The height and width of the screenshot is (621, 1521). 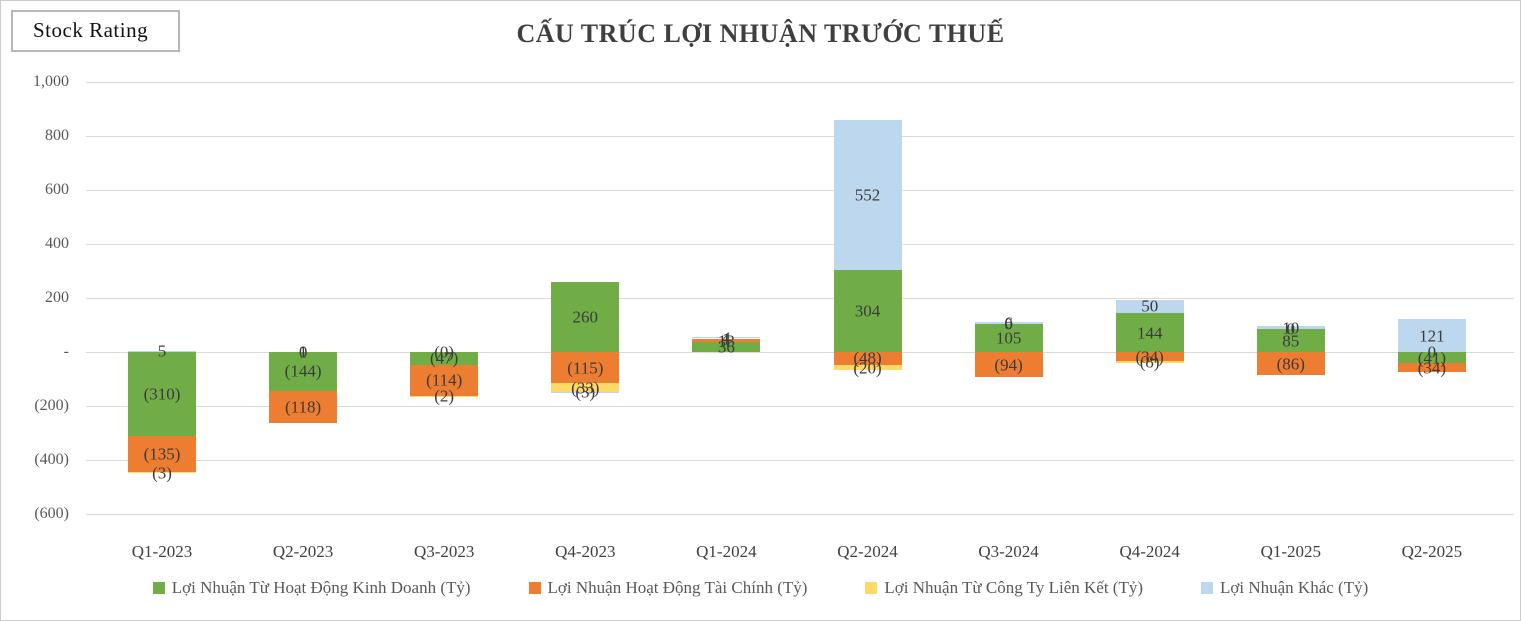 I want to click on x-axis-category-label: Q2-2023, so click(x=303, y=551).